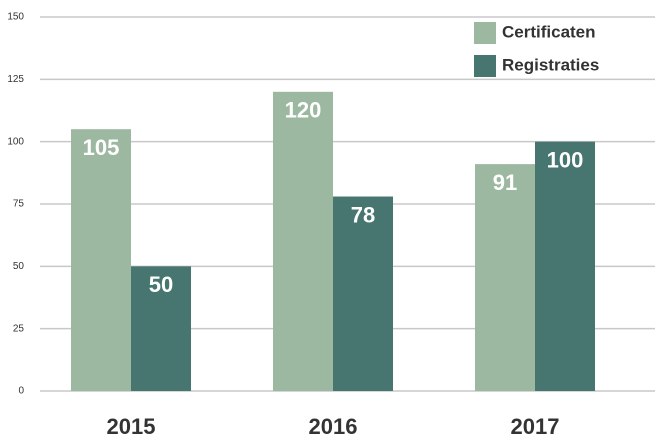 The width and height of the screenshot is (658, 437). I want to click on legend-label: Certificaten, so click(549, 31).